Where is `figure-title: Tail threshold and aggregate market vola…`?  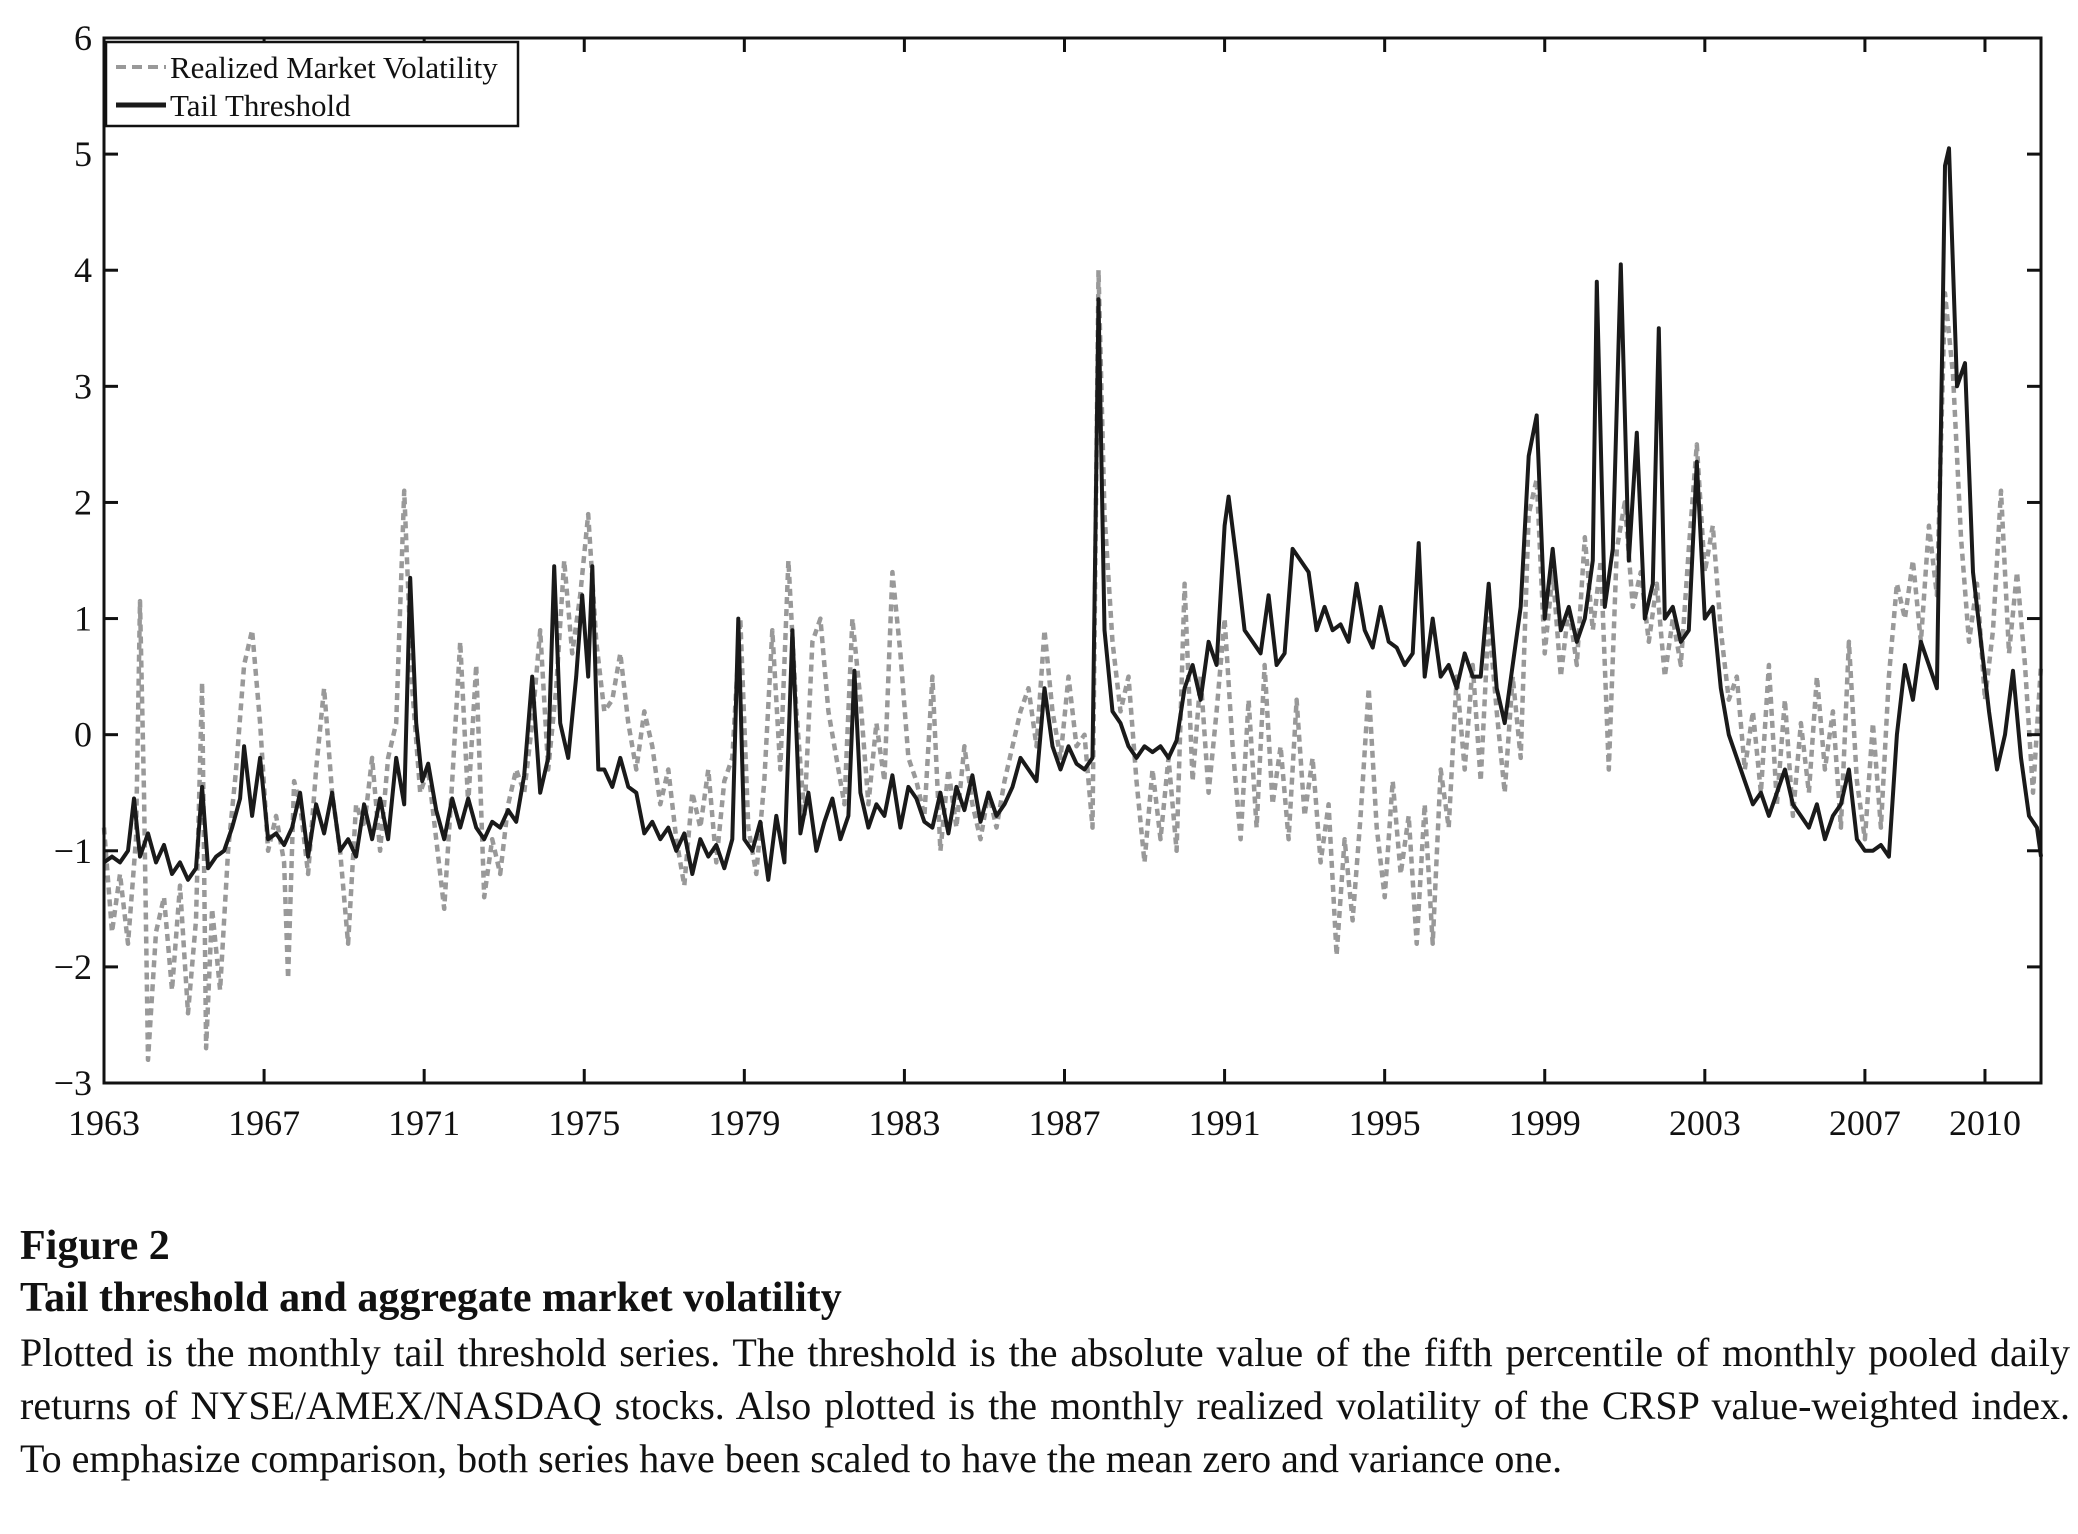
figure-title: Tail threshold and aggregate market vola… is located at coordinates (431, 1298).